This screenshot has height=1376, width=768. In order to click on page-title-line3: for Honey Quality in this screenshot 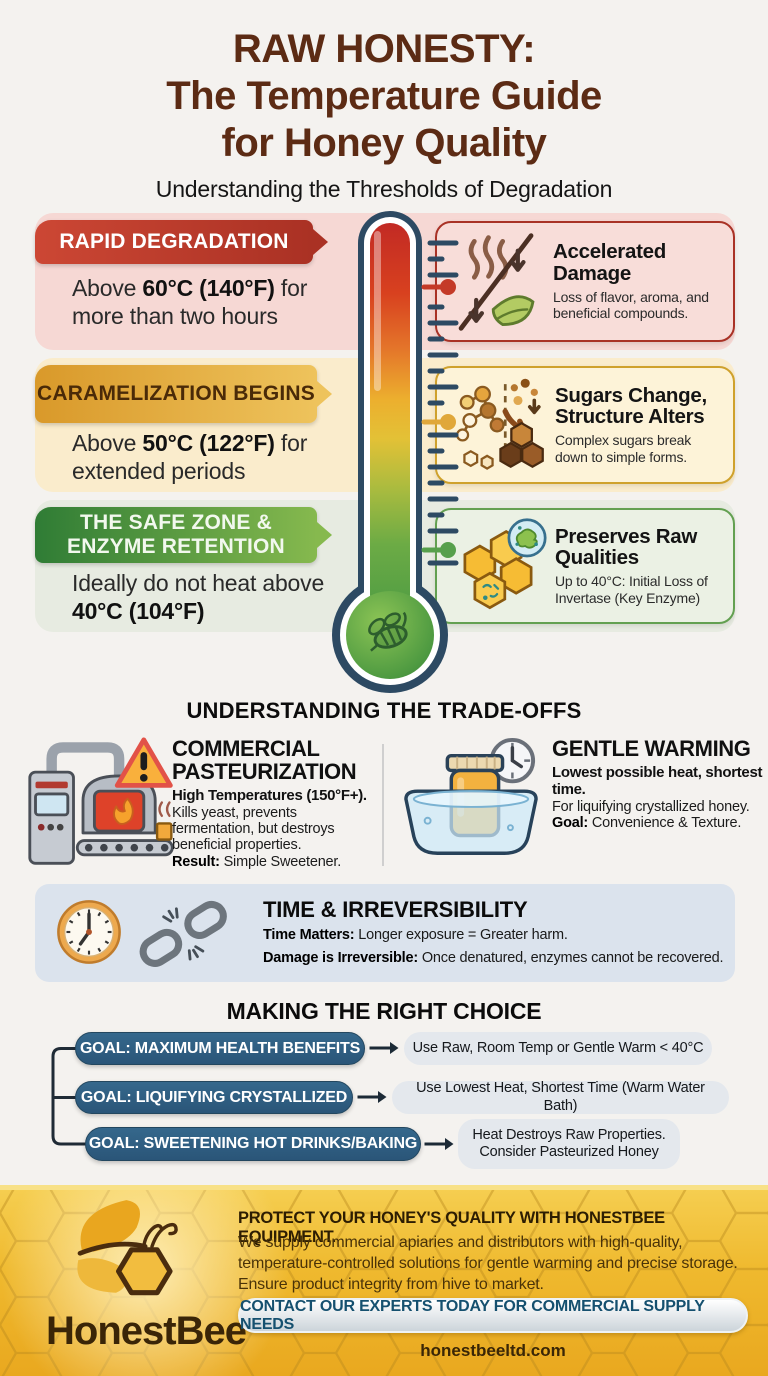, I will do `click(384, 142)`.